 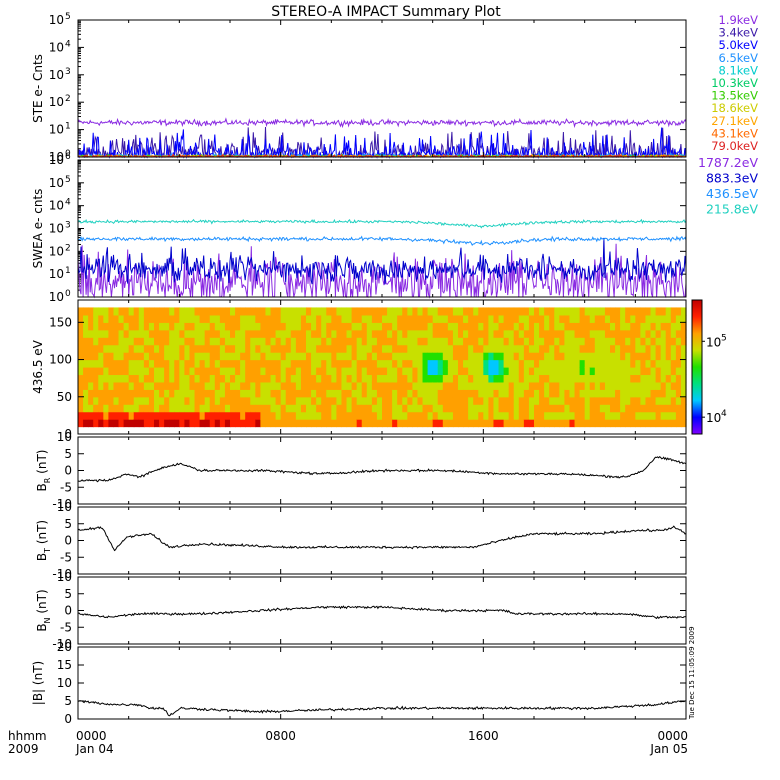 I want to click on swea-y-tick-exp: 1, so click(x=68, y=271).